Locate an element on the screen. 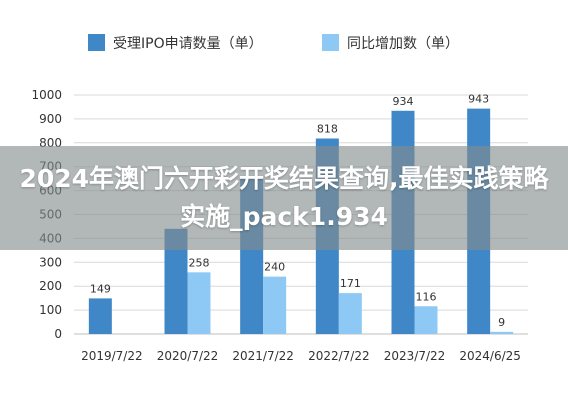  y-tick-label: 1000 is located at coordinates (46, 95).